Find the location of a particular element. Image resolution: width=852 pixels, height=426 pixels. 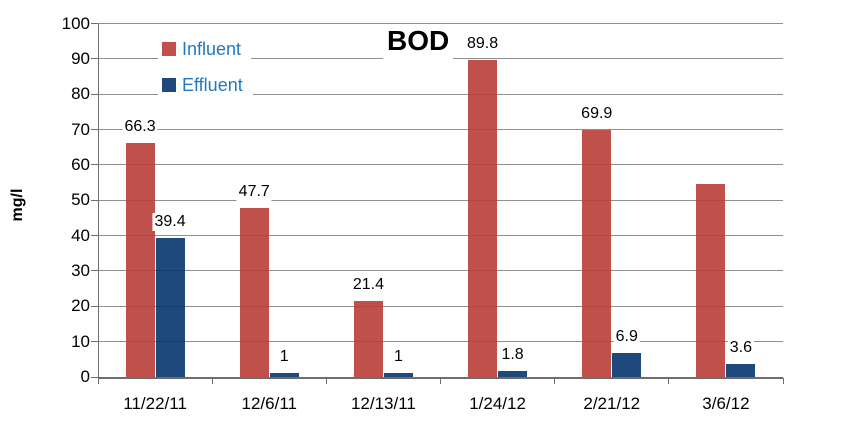

x-axis-label: 12/13/11 is located at coordinates (383, 403).